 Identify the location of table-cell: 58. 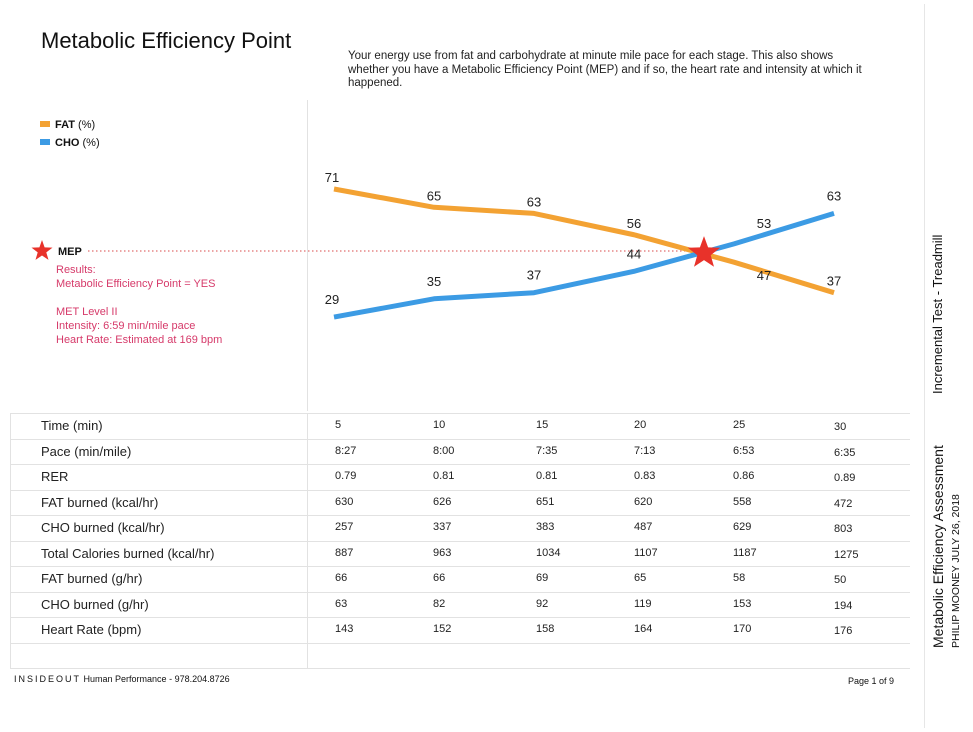
(739, 578).